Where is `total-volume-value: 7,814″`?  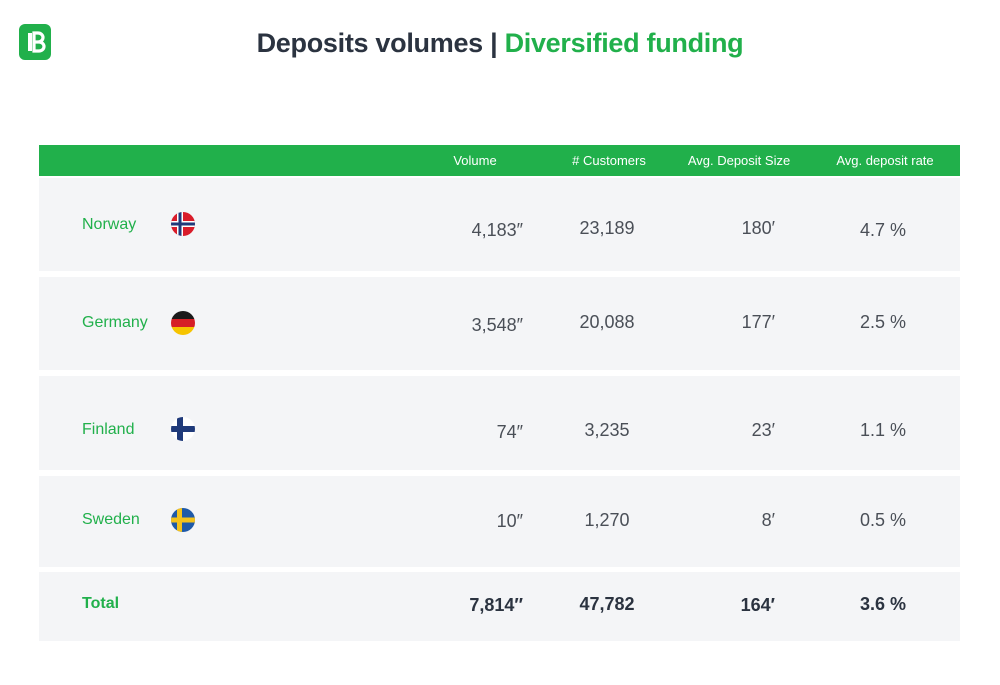 total-volume-value: 7,814″ is located at coordinates (496, 605).